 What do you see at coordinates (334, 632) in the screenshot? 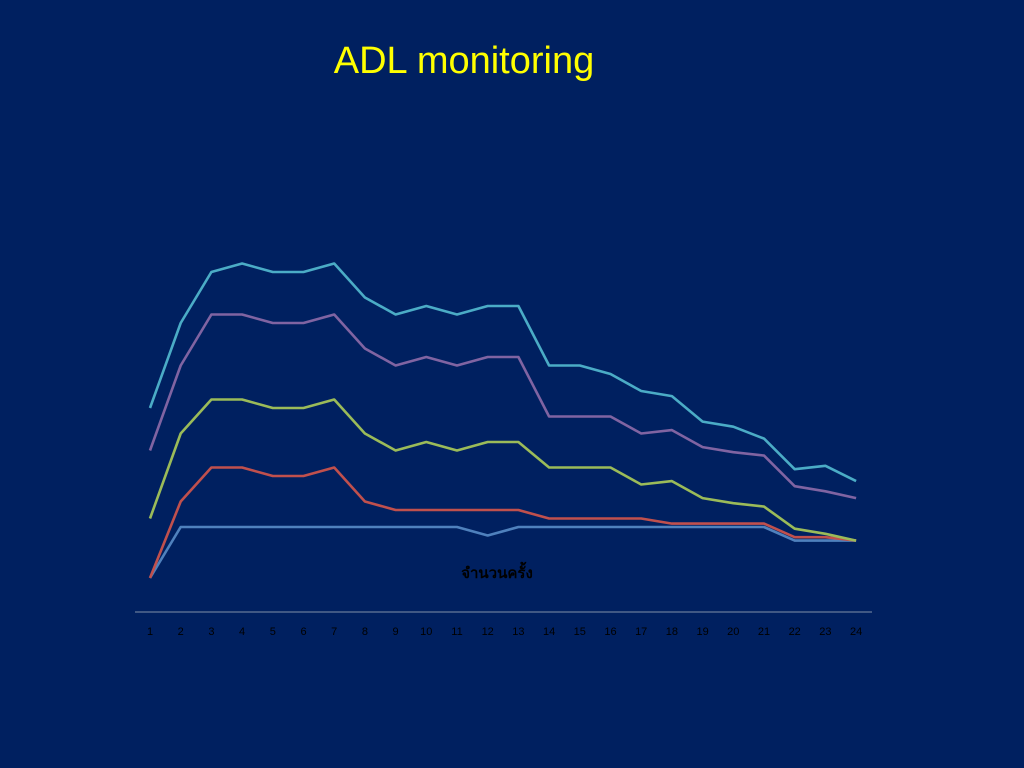
I see `x-tick-label: 7` at bounding box center [334, 632].